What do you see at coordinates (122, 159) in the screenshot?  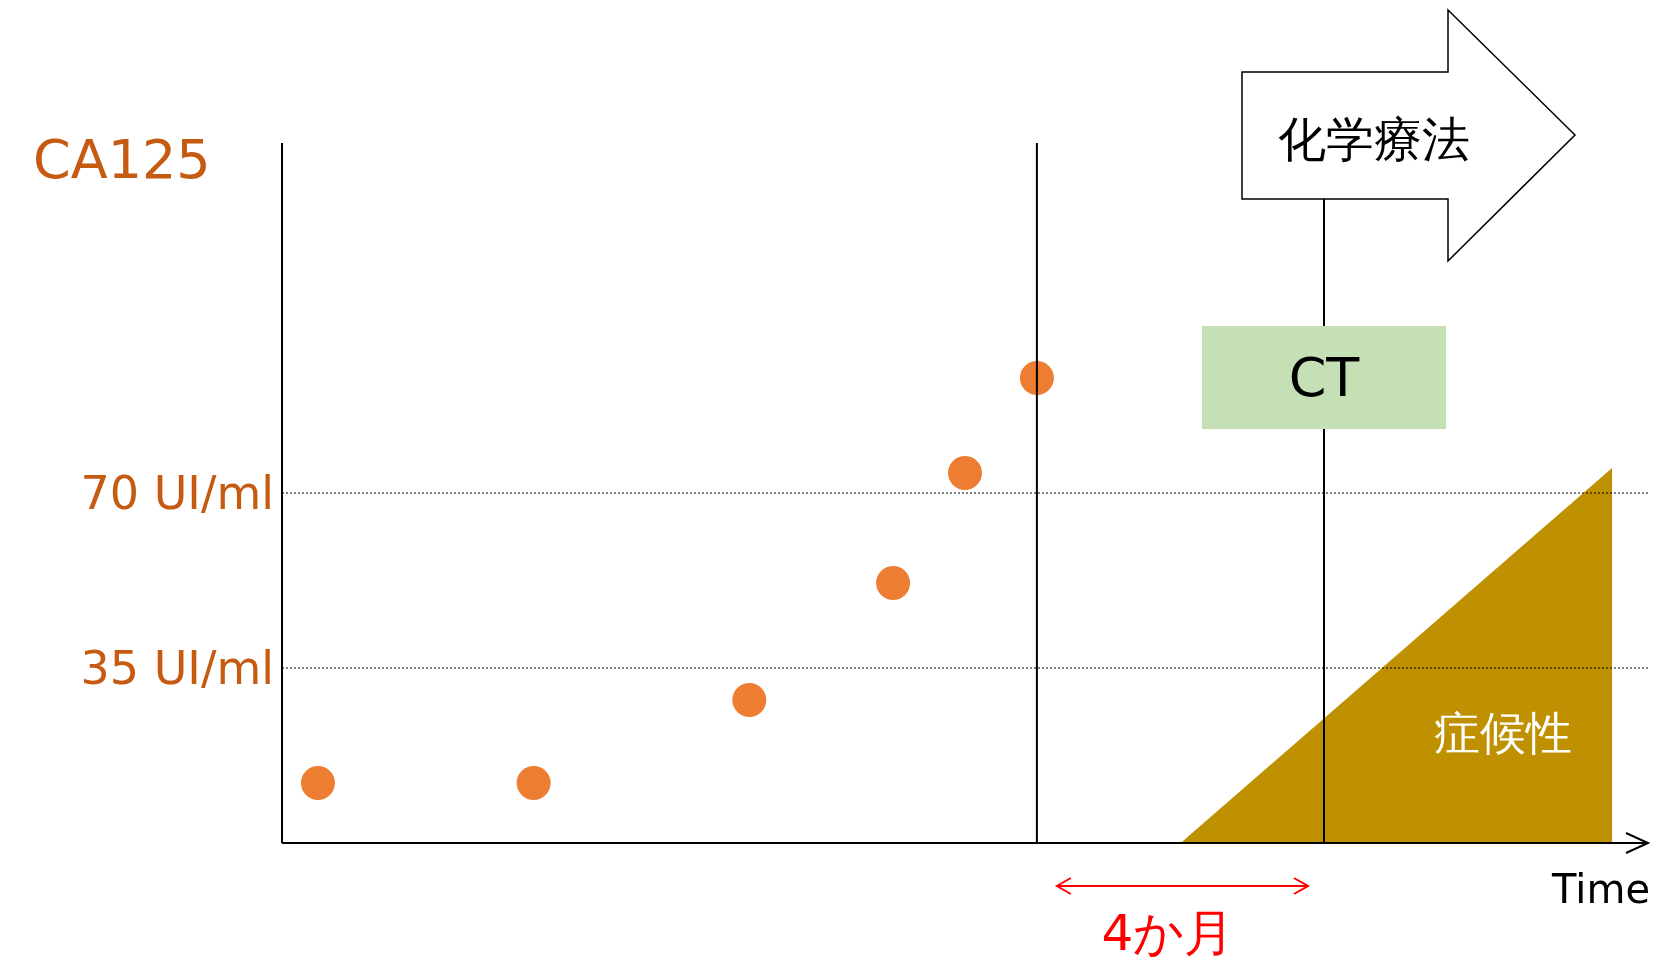 I see `y-axis-title: CA125` at bounding box center [122, 159].